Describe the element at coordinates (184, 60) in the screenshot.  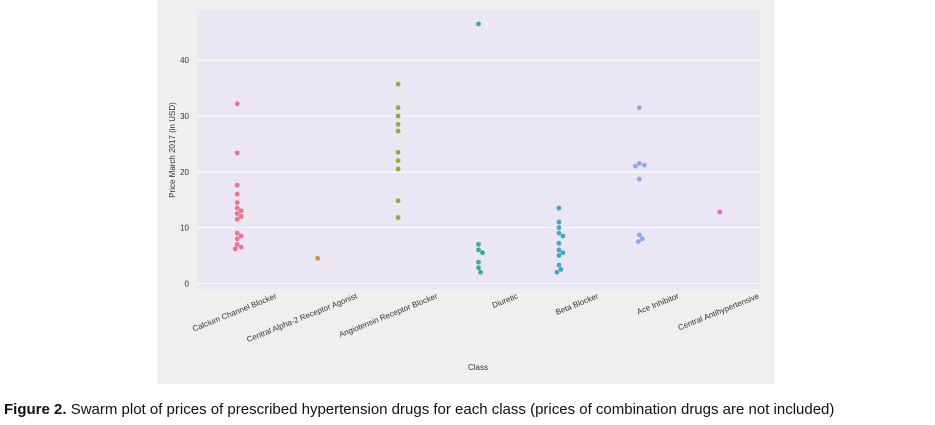
I see `y-tick-label: 40` at that location.